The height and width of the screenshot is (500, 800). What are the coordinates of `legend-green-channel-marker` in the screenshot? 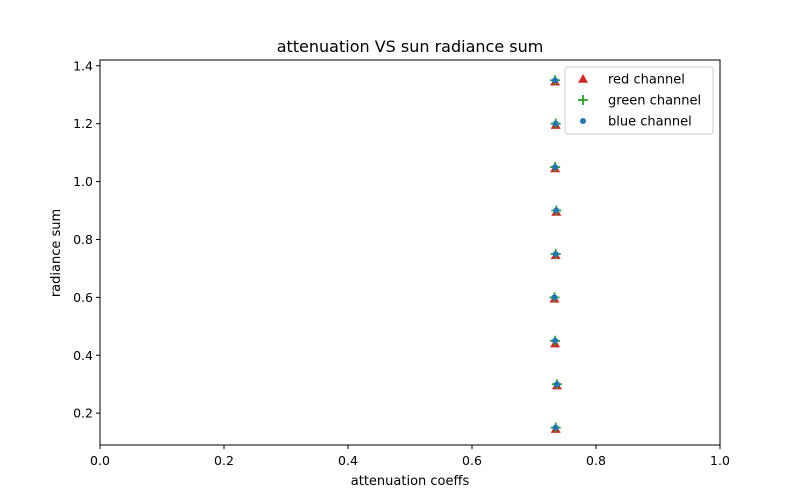 It's located at (583, 100).